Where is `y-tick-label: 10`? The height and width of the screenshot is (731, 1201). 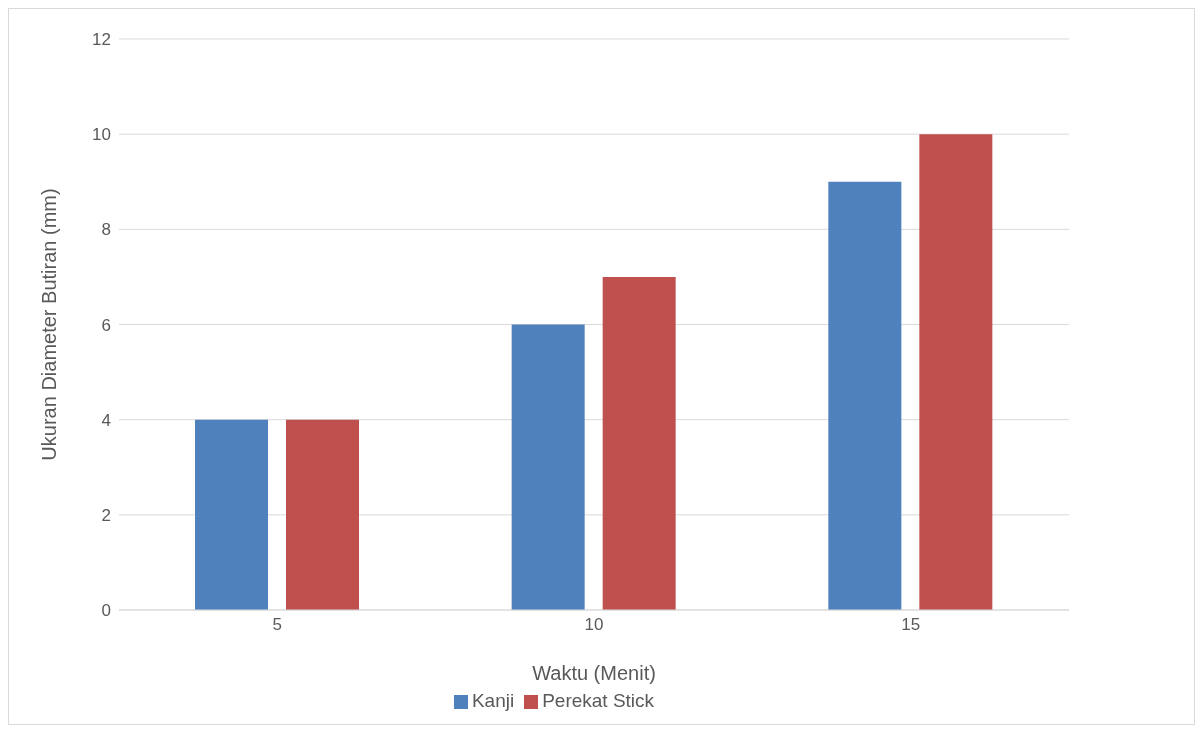
y-tick-label: 10 is located at coordinates (101, 135).